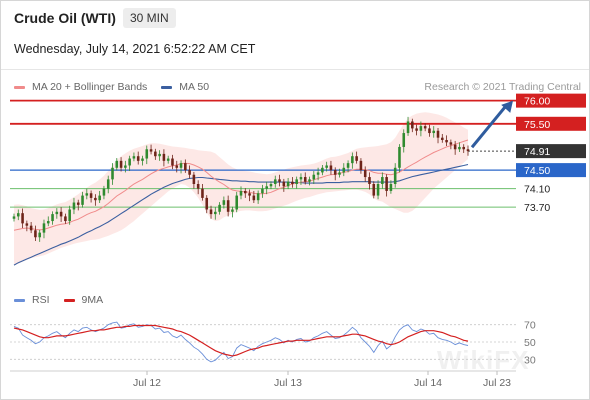 The height and width of the screenshot is (400, 590). What do you see at coordinates (507, 106) in the screenshot?
I see `target-arrow-head-icon` at bounding box center [507, 106].